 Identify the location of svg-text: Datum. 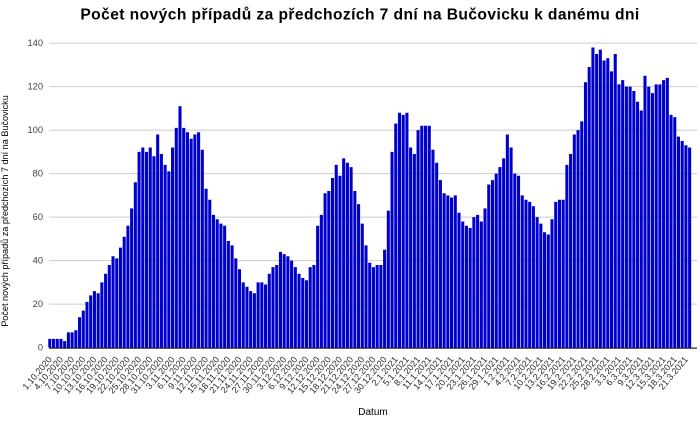
(372, 412).